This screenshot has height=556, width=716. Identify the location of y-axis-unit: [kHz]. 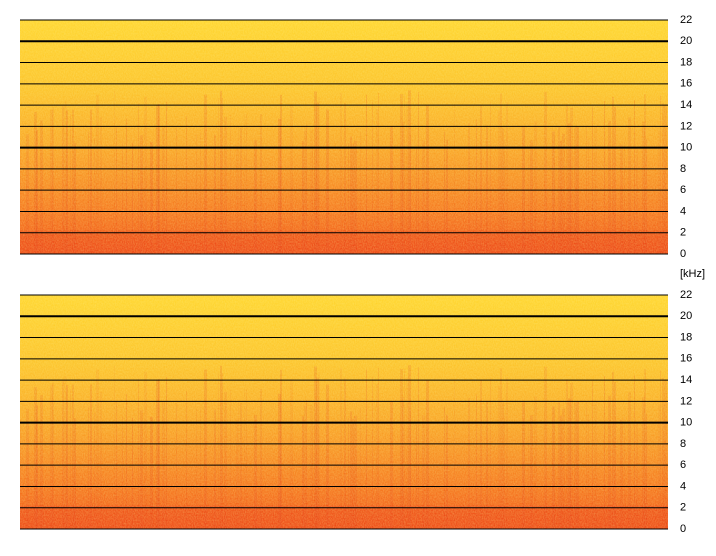
(692, 274).